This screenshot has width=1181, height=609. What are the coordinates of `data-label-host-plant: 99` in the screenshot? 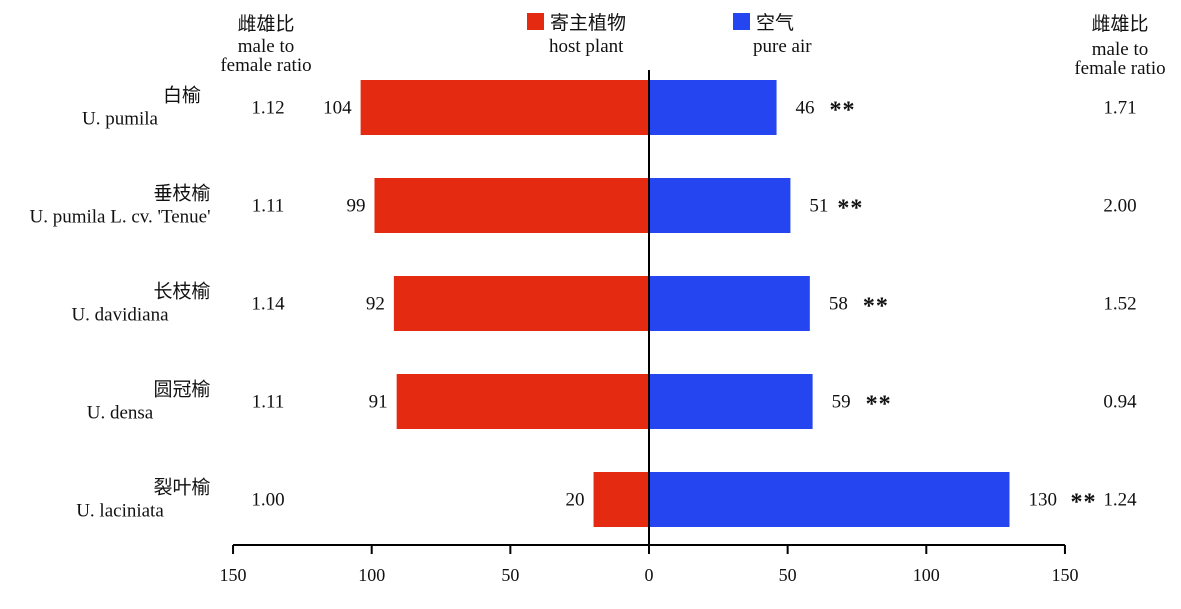 It's located at (355, 206).